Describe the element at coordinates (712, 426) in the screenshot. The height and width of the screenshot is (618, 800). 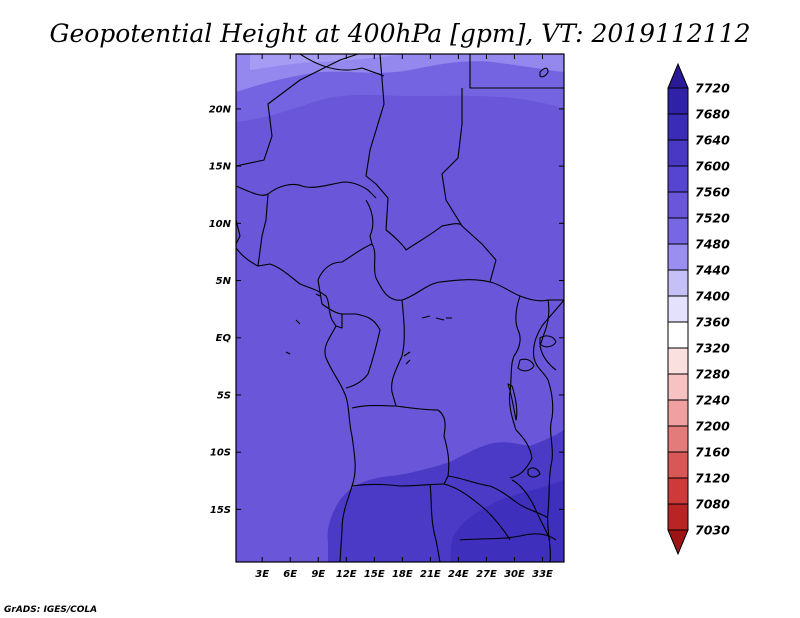
I see `colorbar-label: 7200` at that location.